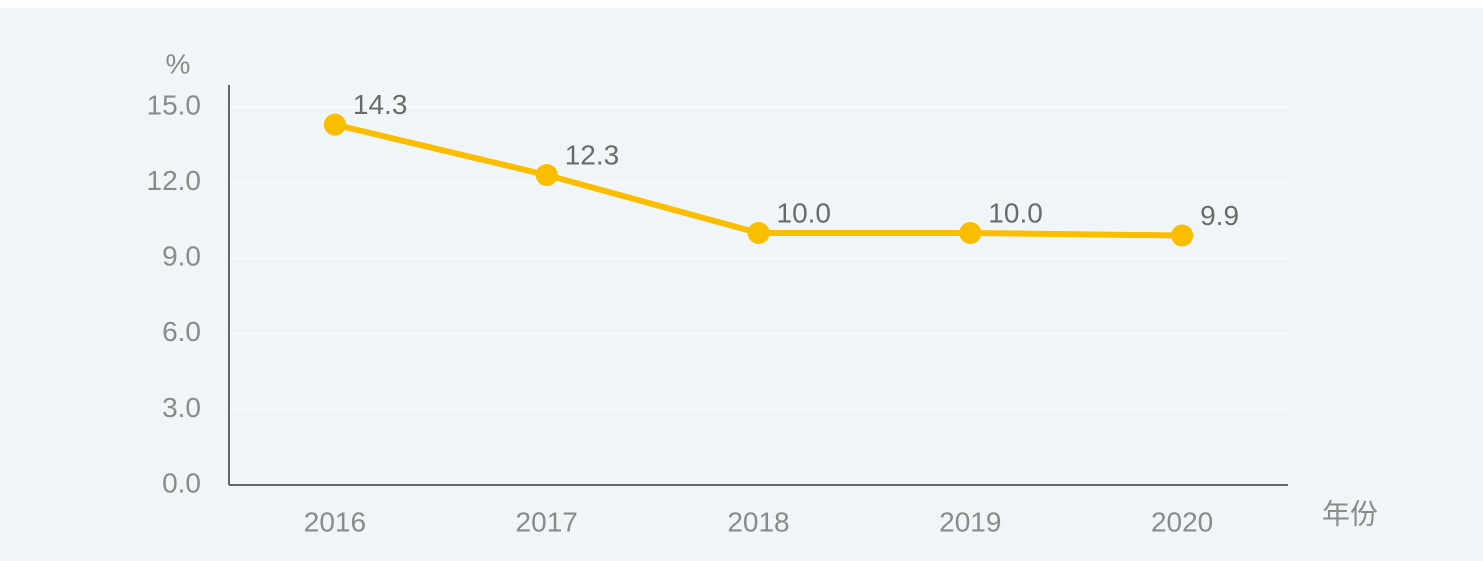  What do you see at coordinates (970, 521) in the screenshot?
I see `x-tick-label: 2019` at bounding box center [970, 521].